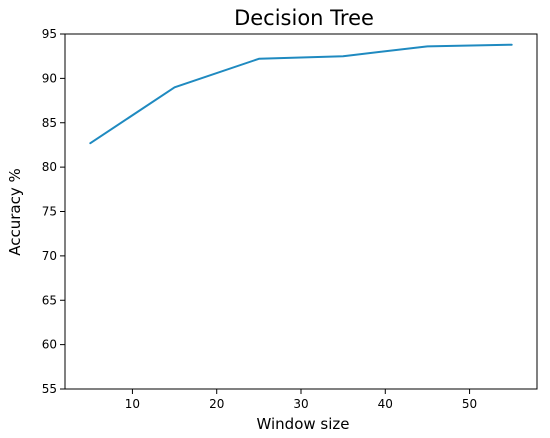  I want to click on y-tick-label: 85, so click(49, 123).